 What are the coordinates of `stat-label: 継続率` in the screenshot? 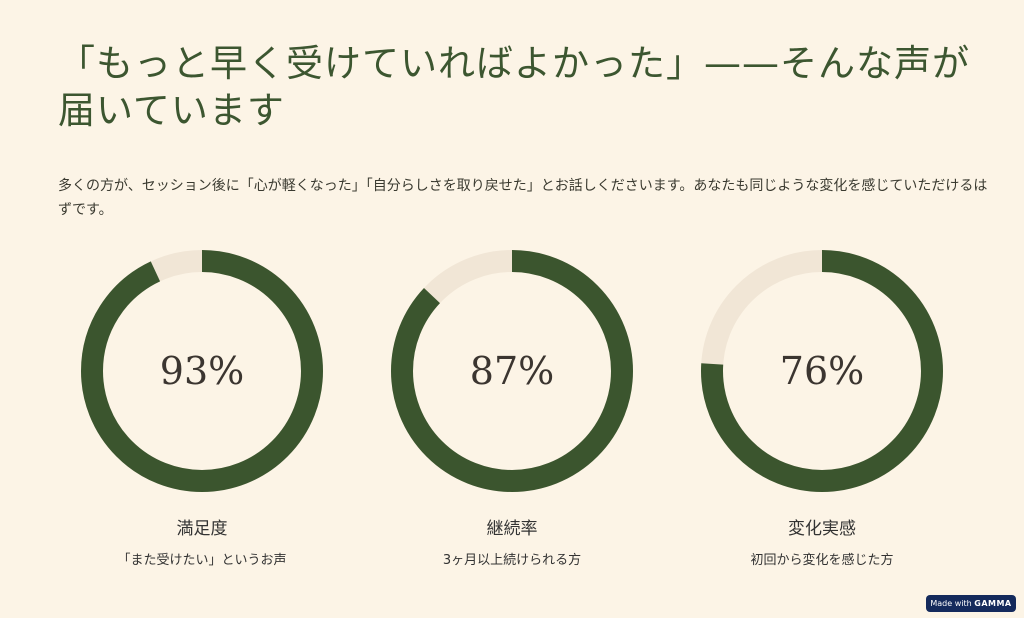 It's located at (512, 529).